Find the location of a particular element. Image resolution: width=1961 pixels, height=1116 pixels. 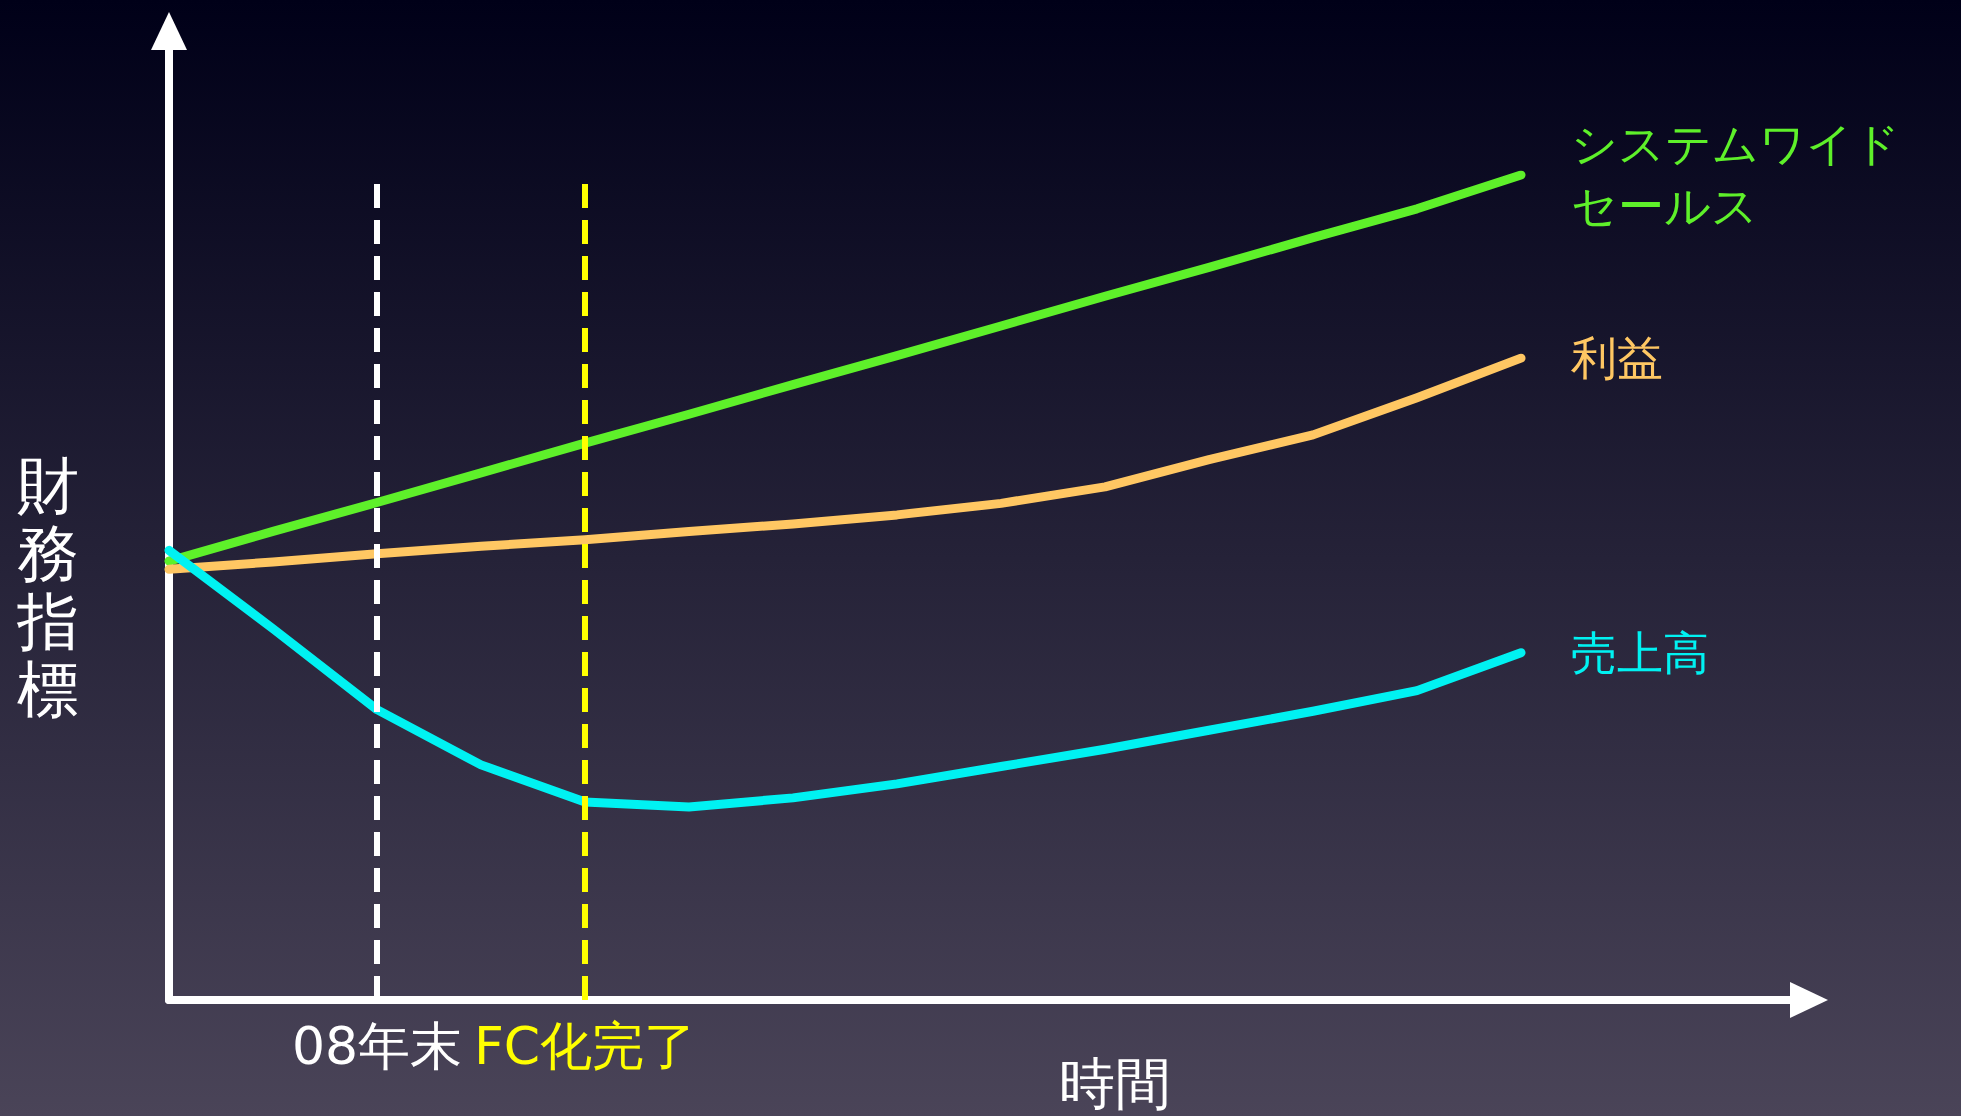

series-label: システムワイドセールス is located at coordinates (1735, 175).